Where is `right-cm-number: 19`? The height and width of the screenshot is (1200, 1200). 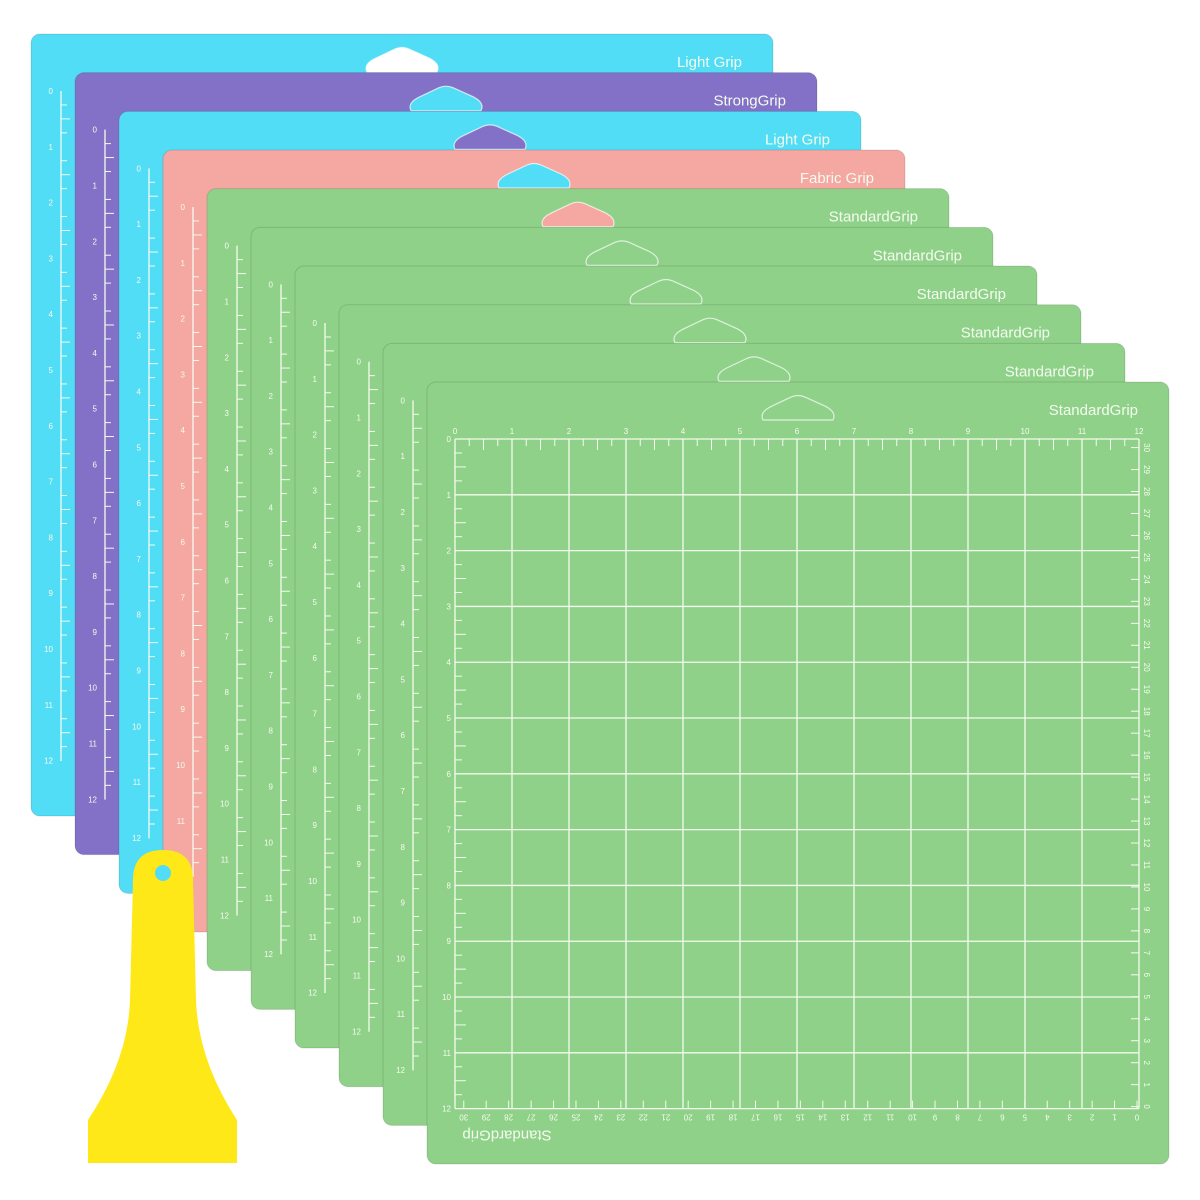 right-cm-number: 19 is located at coordinates (1146, 689).